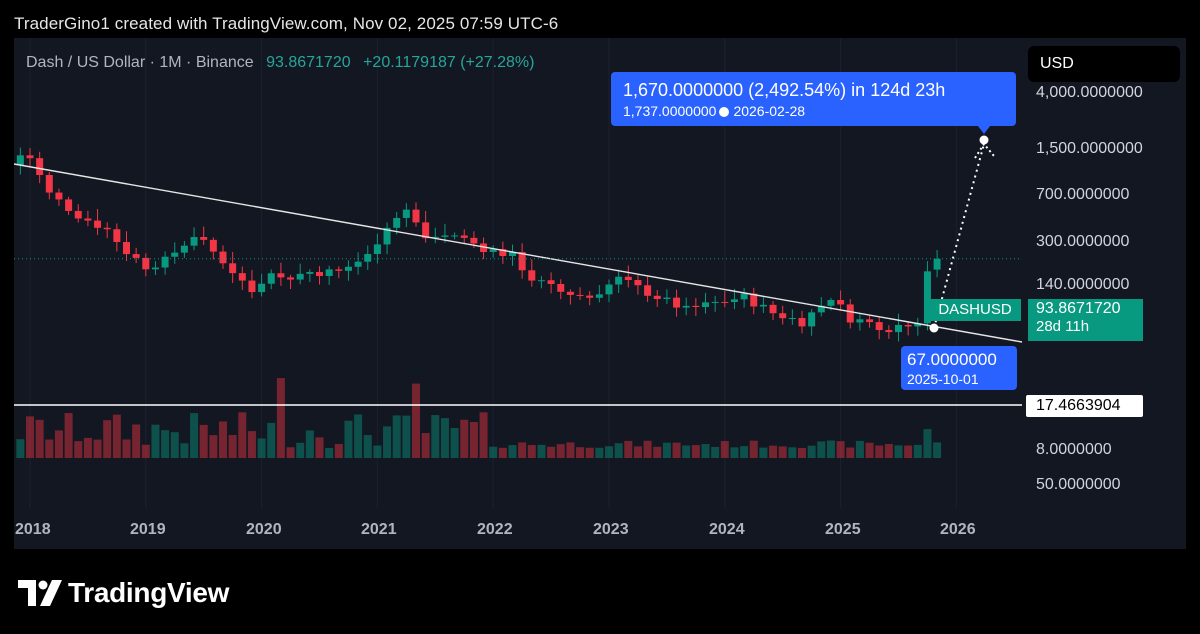 This screenshot has width=1200, height=634. I want to click on time-axis-label: 2021, so click(379, 529).